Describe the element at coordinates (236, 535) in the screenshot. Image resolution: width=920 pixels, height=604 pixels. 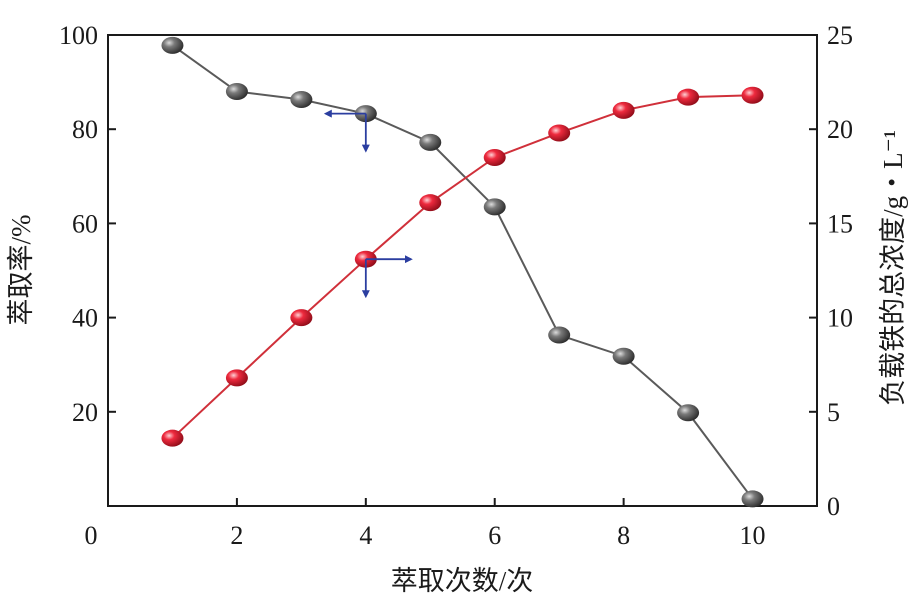
I see `x-tick-label: 2` at that location.